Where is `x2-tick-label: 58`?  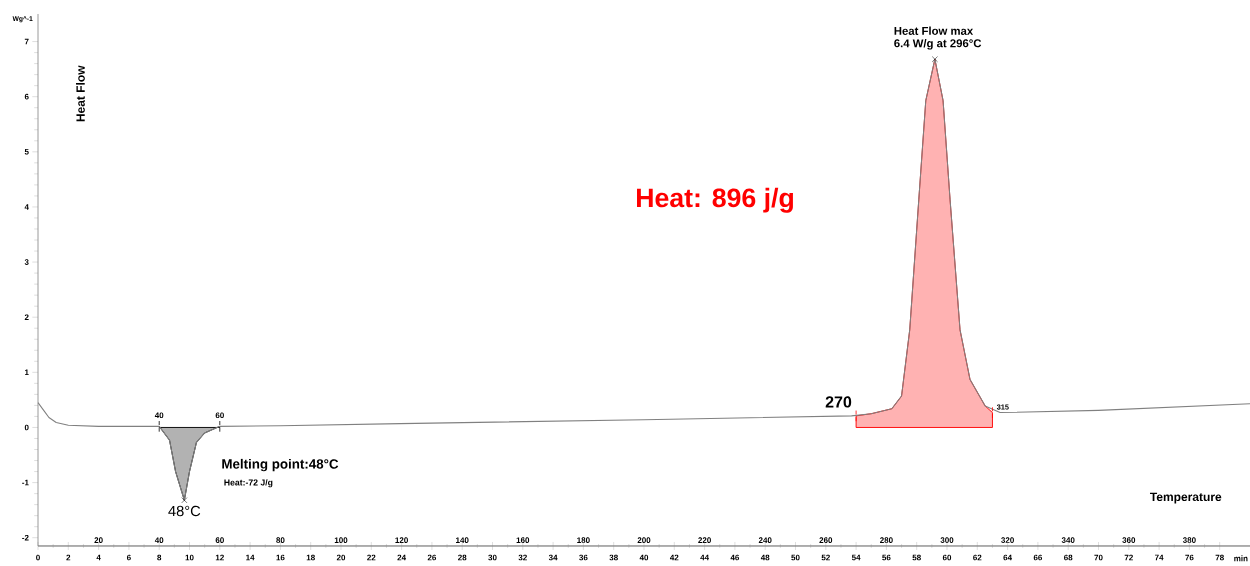 x2-tick-label: 58 is located at coordinates (916, 557).